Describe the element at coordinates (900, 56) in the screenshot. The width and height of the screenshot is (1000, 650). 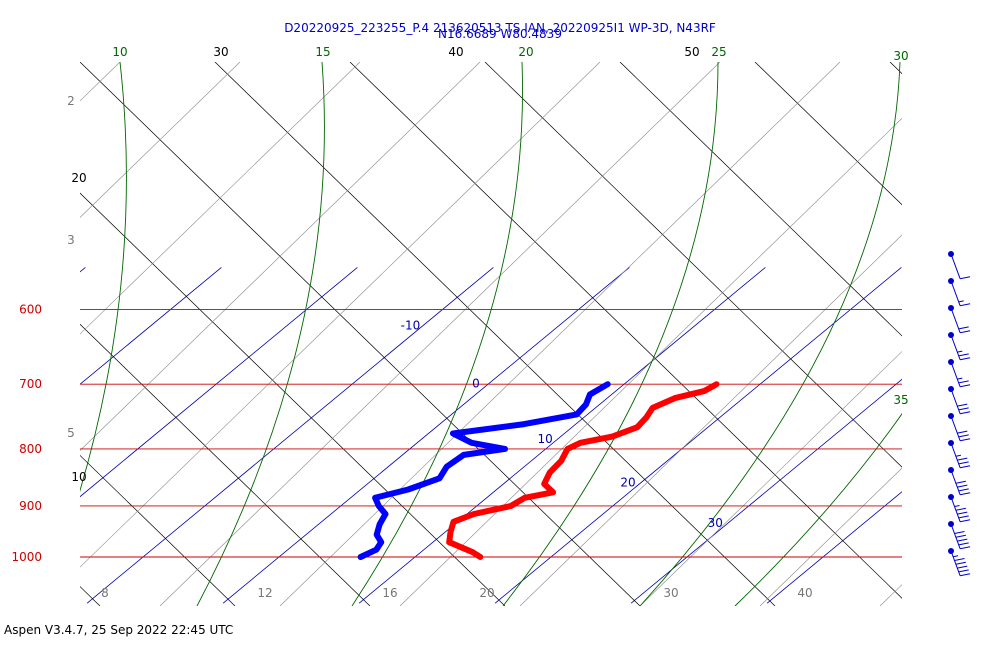
I see `mixing-ratio-label: 30` at that location.